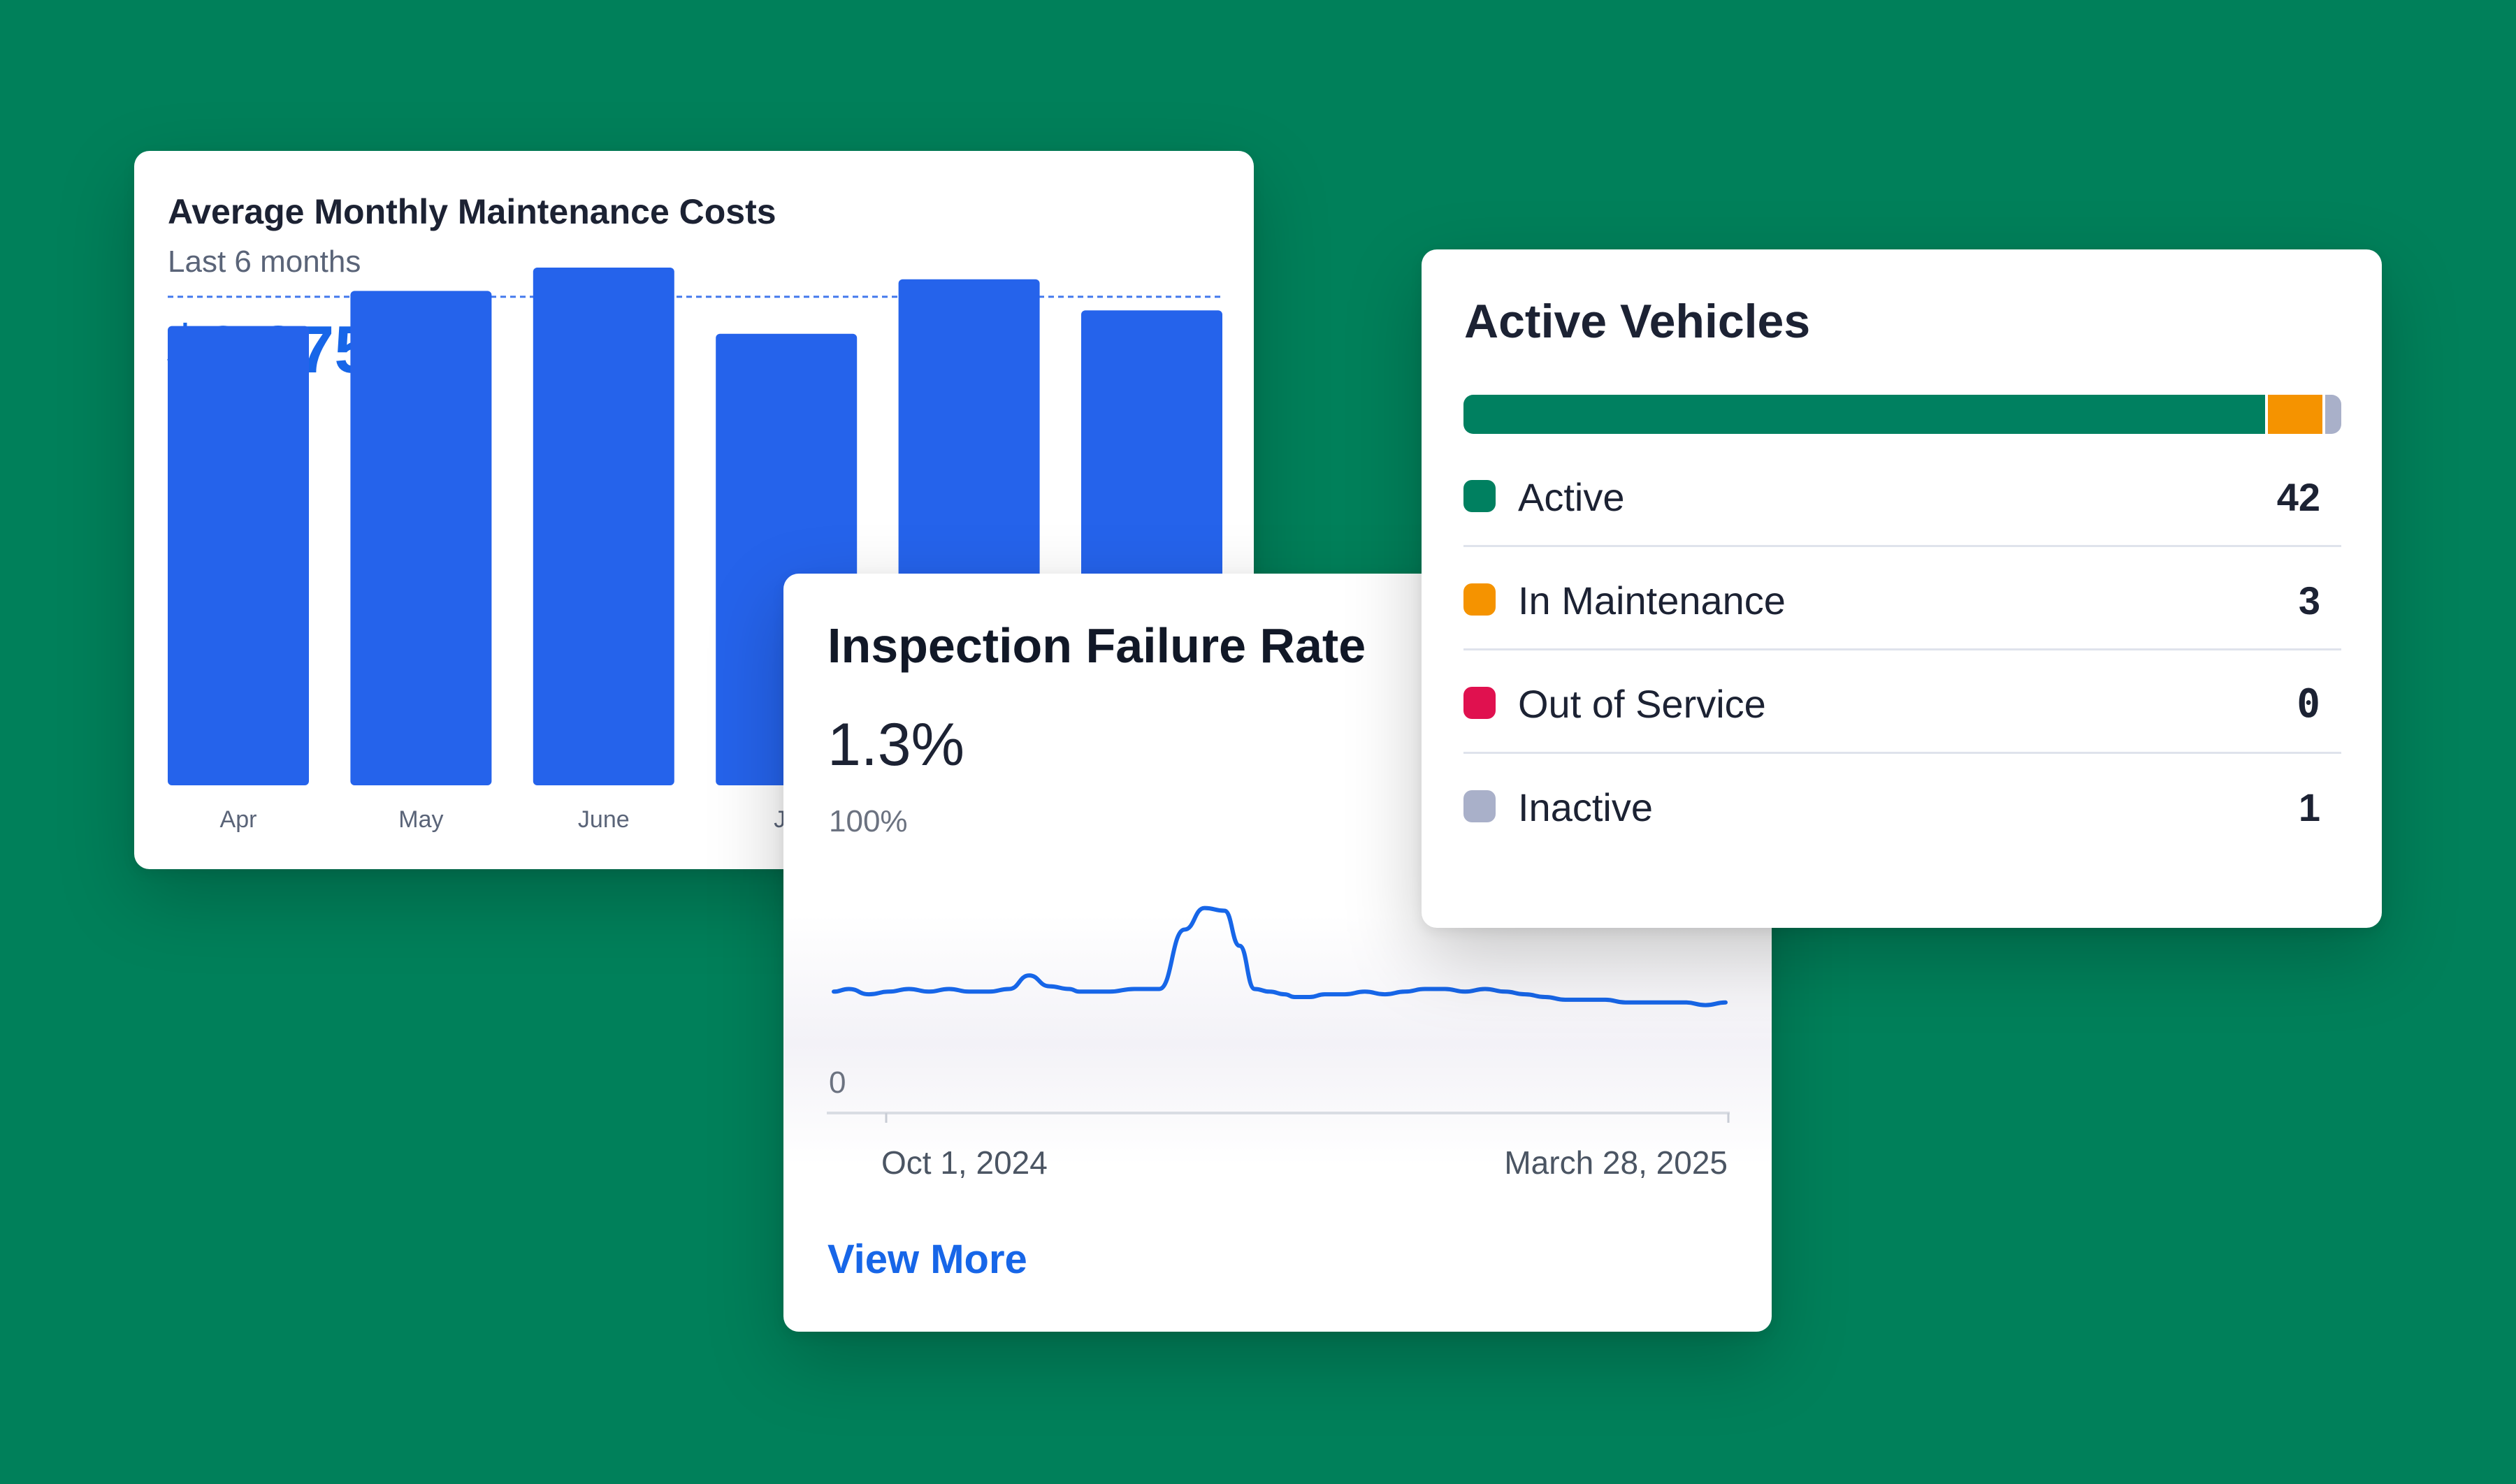  What do you see at coordinates (1280, 956) in the screenshot?
I see `failure-rate-series-line` at bounding box center [1280, 956].